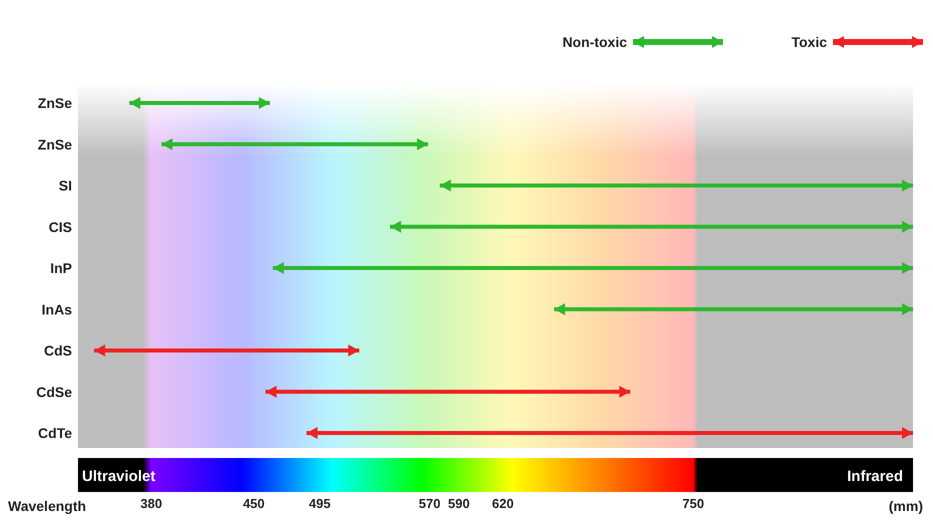  Describe the element at coordinates (253, 504) in the screenshot. I see `x-tick-label: 450` at that location.